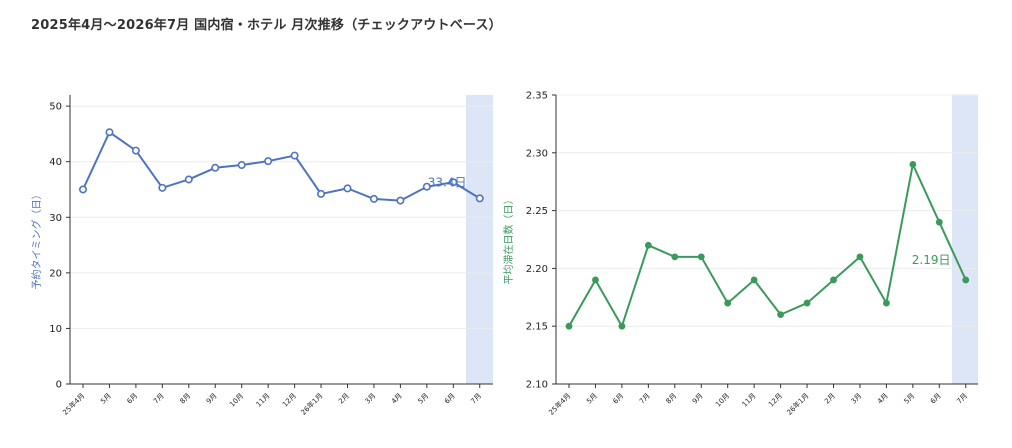  What do you see at coordinates (931, 260) in the screenshot?
I see `last-value-annotation: 2.19日` at bounding box center [931, 260].